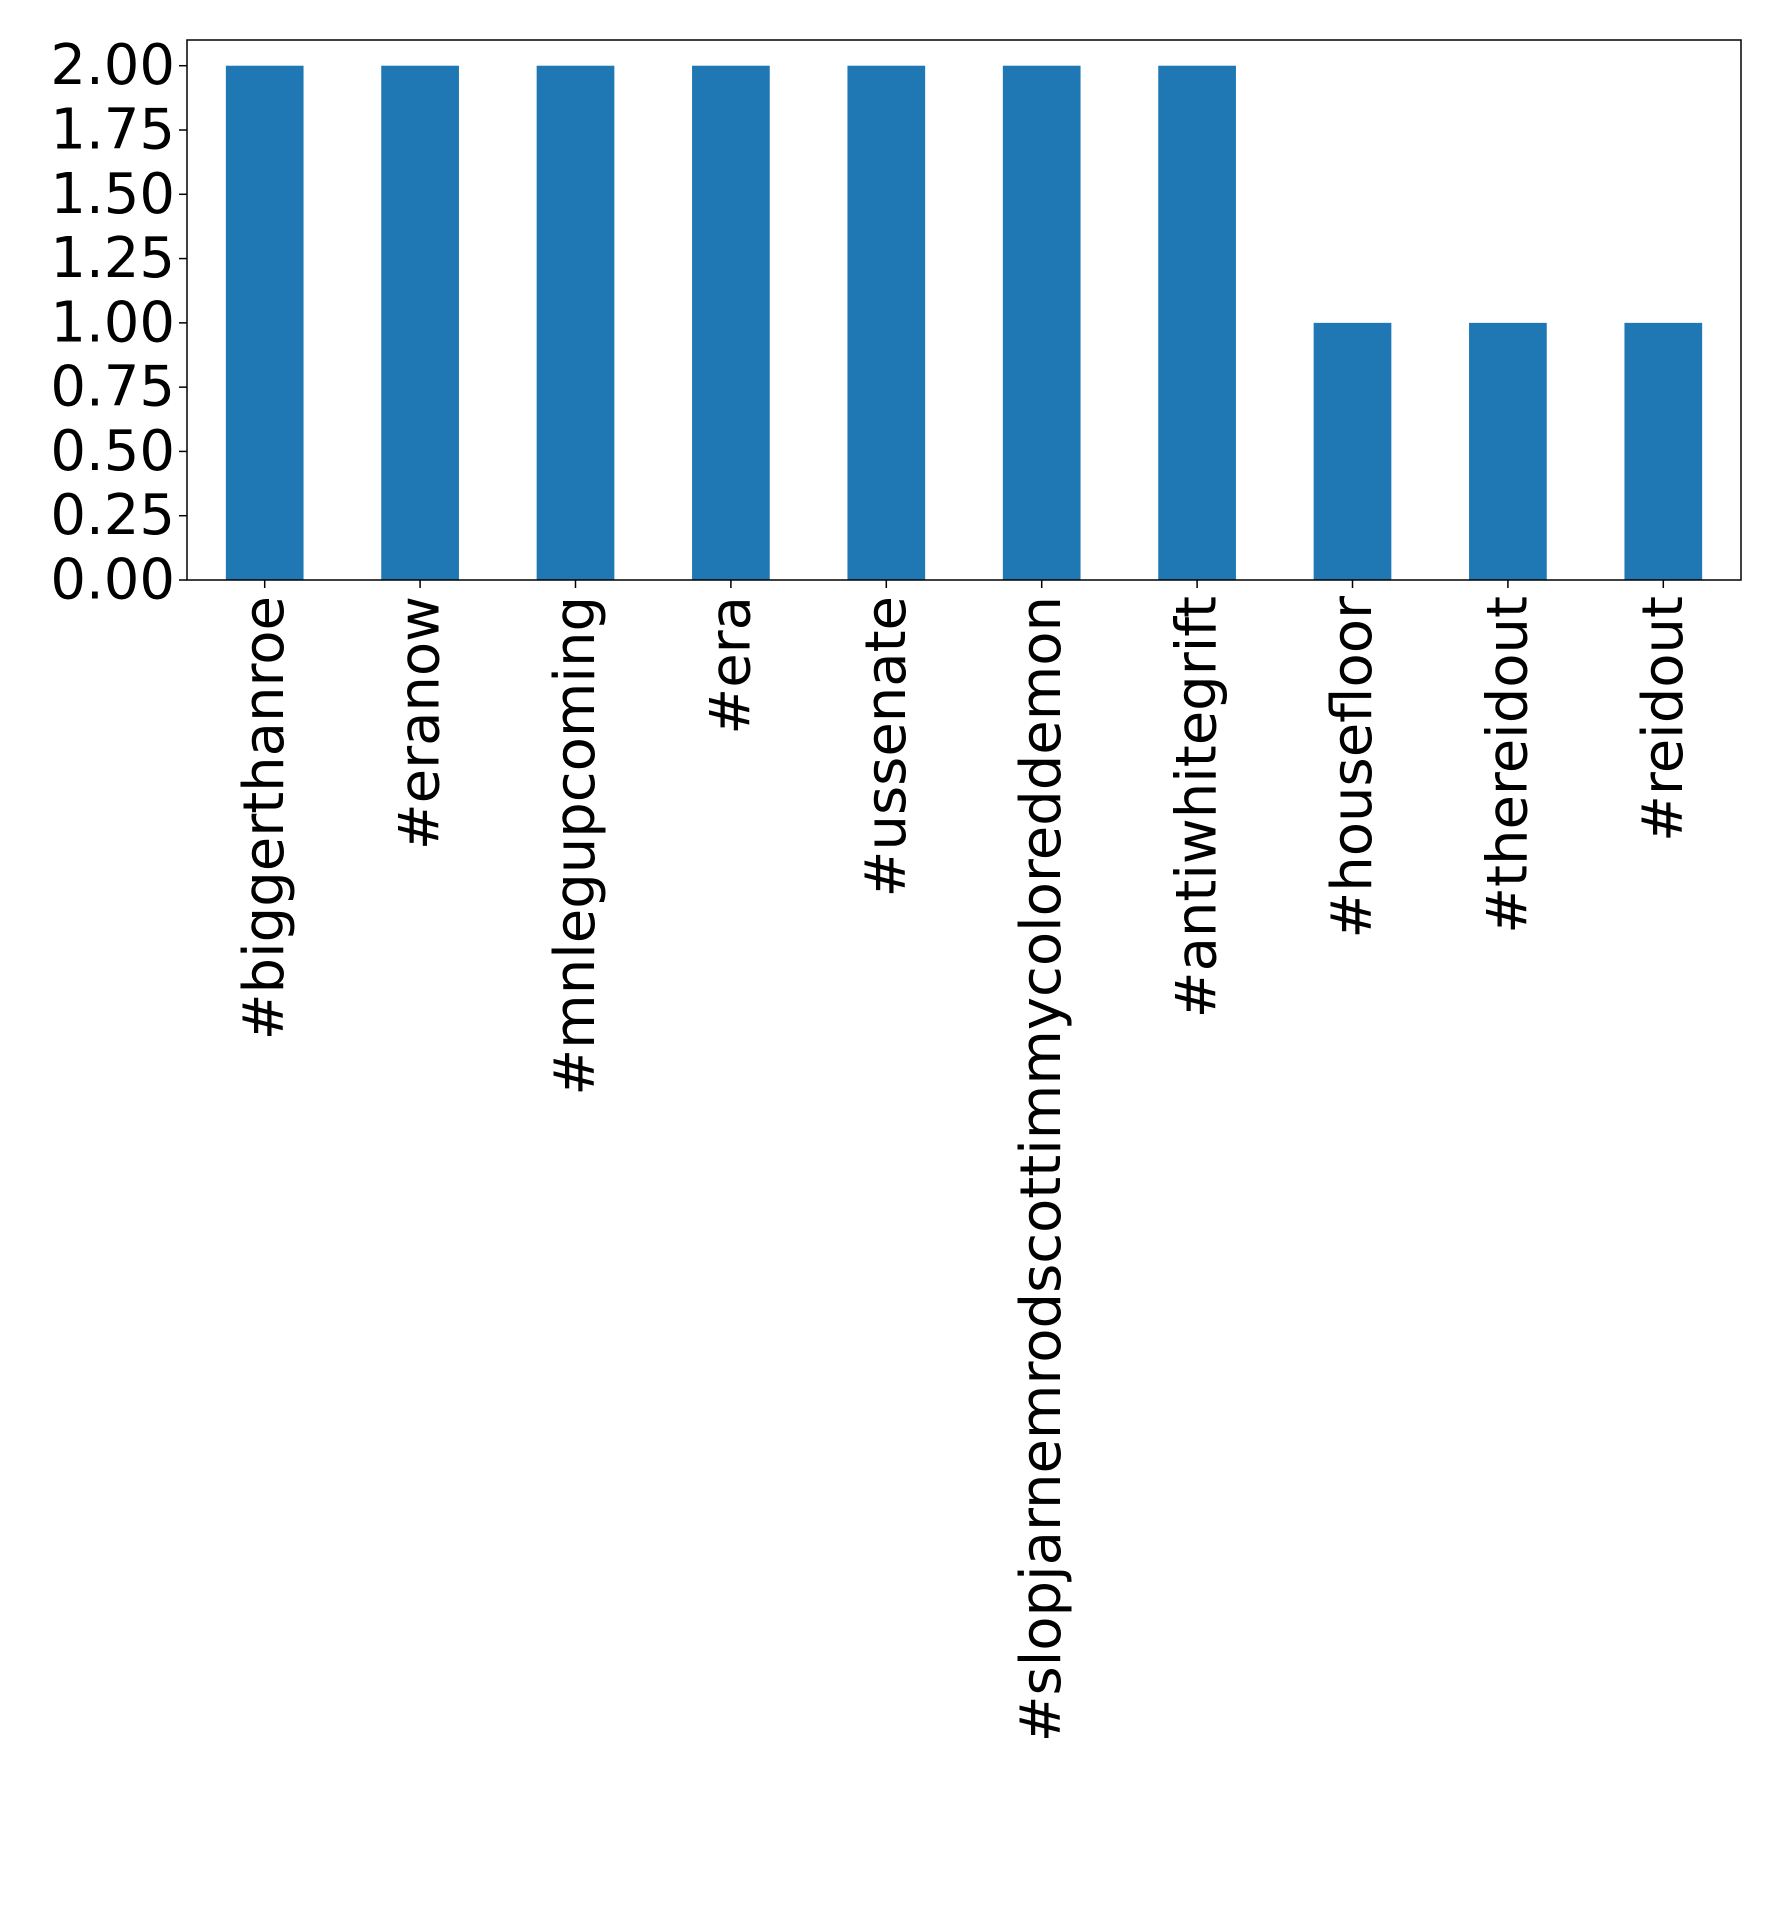  I want to click on bar-reidout, so click(1663, 451).